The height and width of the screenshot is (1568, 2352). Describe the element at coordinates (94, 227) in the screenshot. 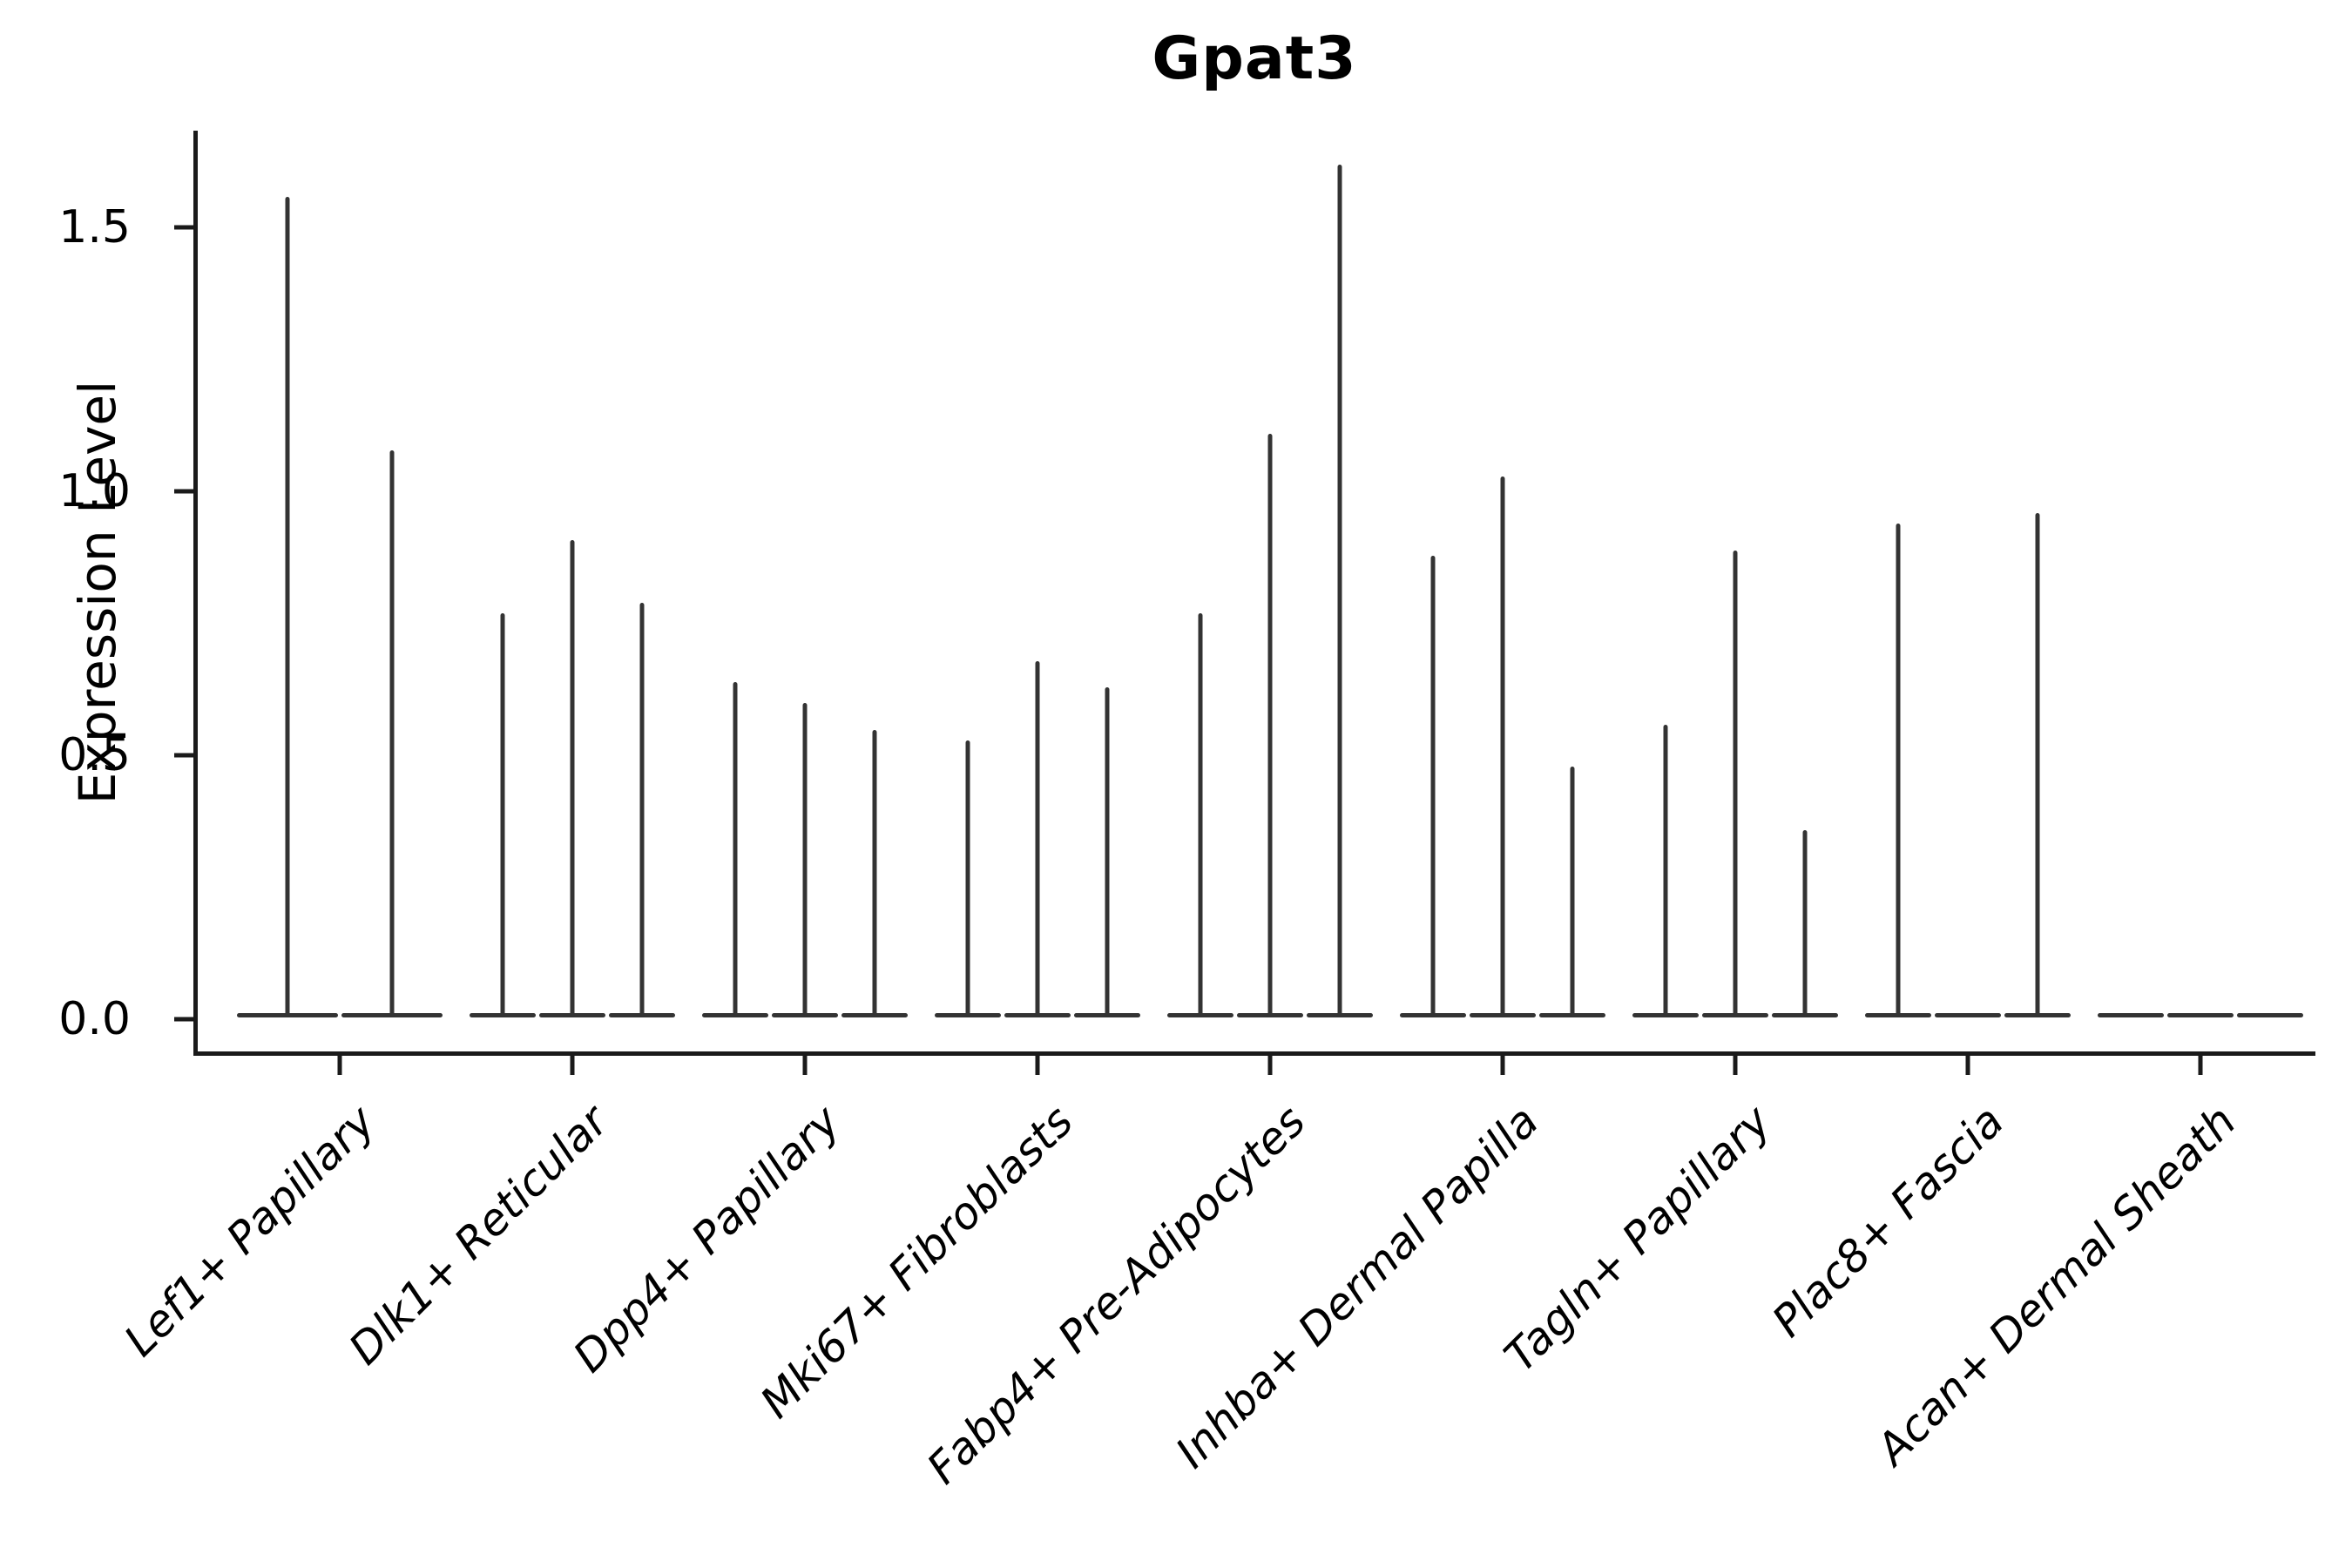

I see `y-tick-label: 1.5` at that location.